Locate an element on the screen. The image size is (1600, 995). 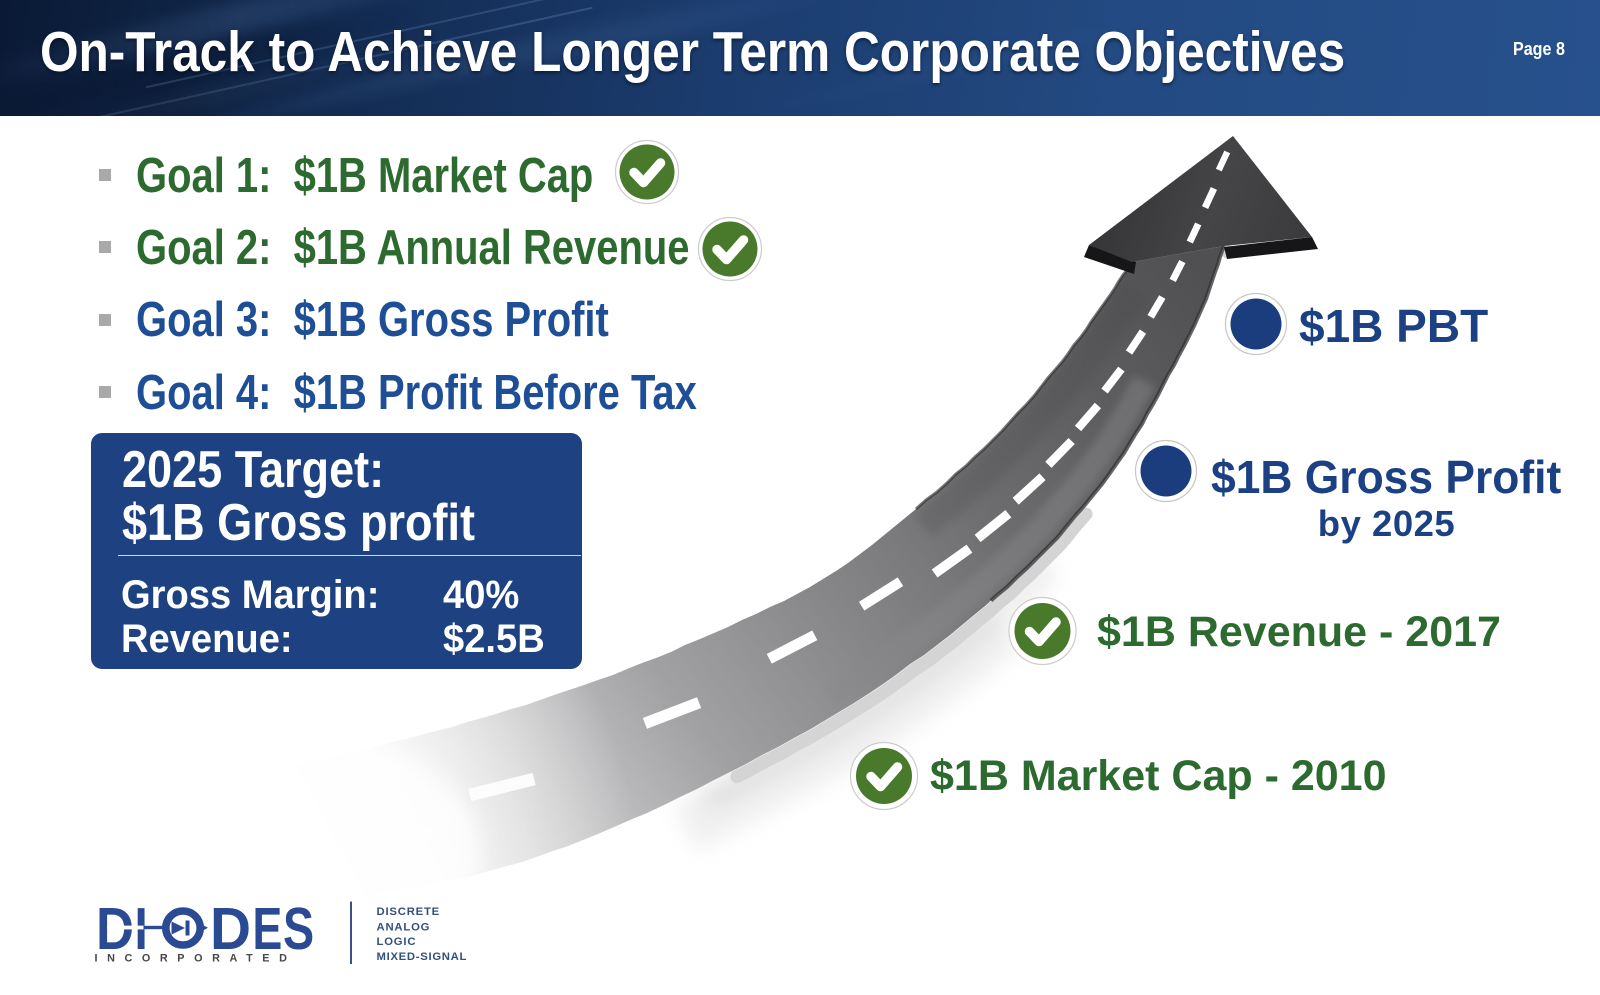
svg-text: LOGIC is located at coordinates (397, 942).